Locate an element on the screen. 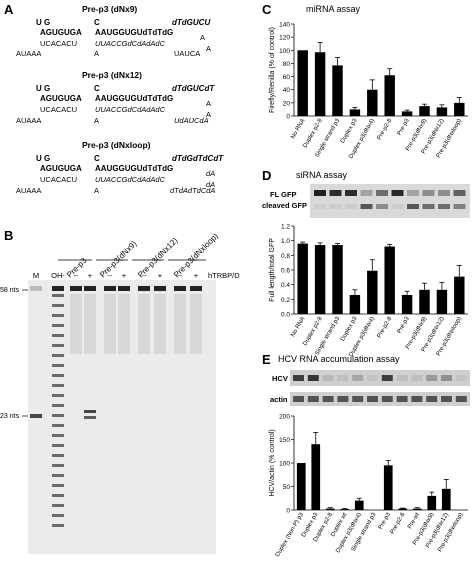 Image resolution: width=474 pixels, height=563 pixels. y-axis-label: Full length/total GFP is located at coordinates (272, 270).